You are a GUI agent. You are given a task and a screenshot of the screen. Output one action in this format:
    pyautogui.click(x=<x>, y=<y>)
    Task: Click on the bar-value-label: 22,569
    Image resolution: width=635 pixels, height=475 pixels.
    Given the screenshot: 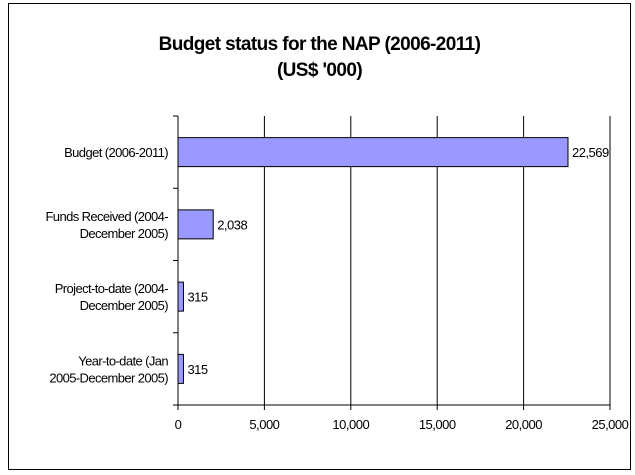 What is the action you would take?
    pyautogui.click(x=590, y=152)
    